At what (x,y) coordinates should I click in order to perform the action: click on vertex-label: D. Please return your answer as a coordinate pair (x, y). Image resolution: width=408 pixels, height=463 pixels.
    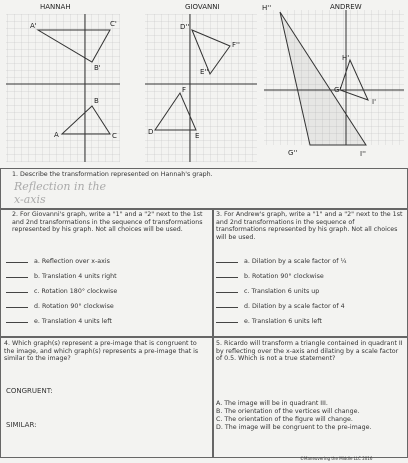
    Looking at the image, I should click on (150, 132).